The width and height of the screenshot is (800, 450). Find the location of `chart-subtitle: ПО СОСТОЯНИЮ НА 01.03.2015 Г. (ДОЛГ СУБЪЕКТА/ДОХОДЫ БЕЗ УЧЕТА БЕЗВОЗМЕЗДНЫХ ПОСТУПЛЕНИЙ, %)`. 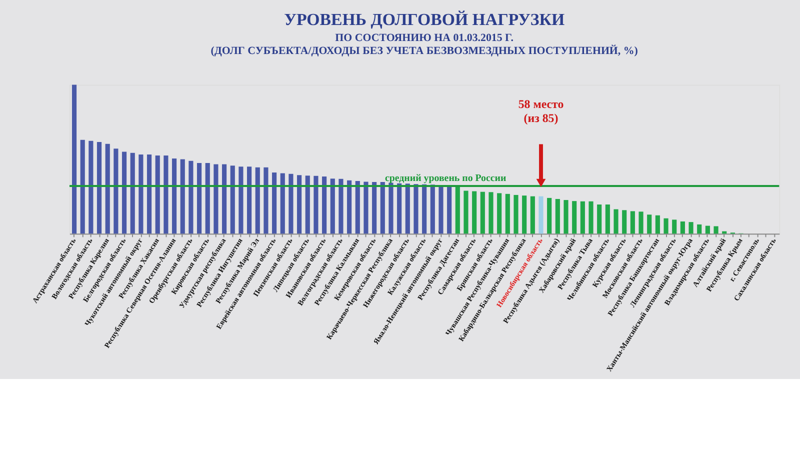

chart-subtitle: ПО СОСТОЯНИЮ НА 01.03.2015 Г. (ДОЛГ СУБЪЕКТА/ДОХОДЫ БЕЗ УЧЕТА БЕЗВОЗМЕЗДНЫХ ПОСТУПЛЕНИЙ, %) is located at coordinates (424, 45).